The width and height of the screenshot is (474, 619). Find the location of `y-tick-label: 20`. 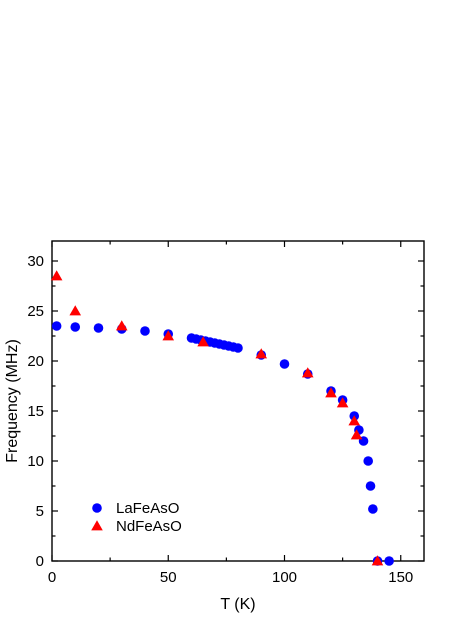

y-tick-label: 20 is located at coordinates (35, 361).